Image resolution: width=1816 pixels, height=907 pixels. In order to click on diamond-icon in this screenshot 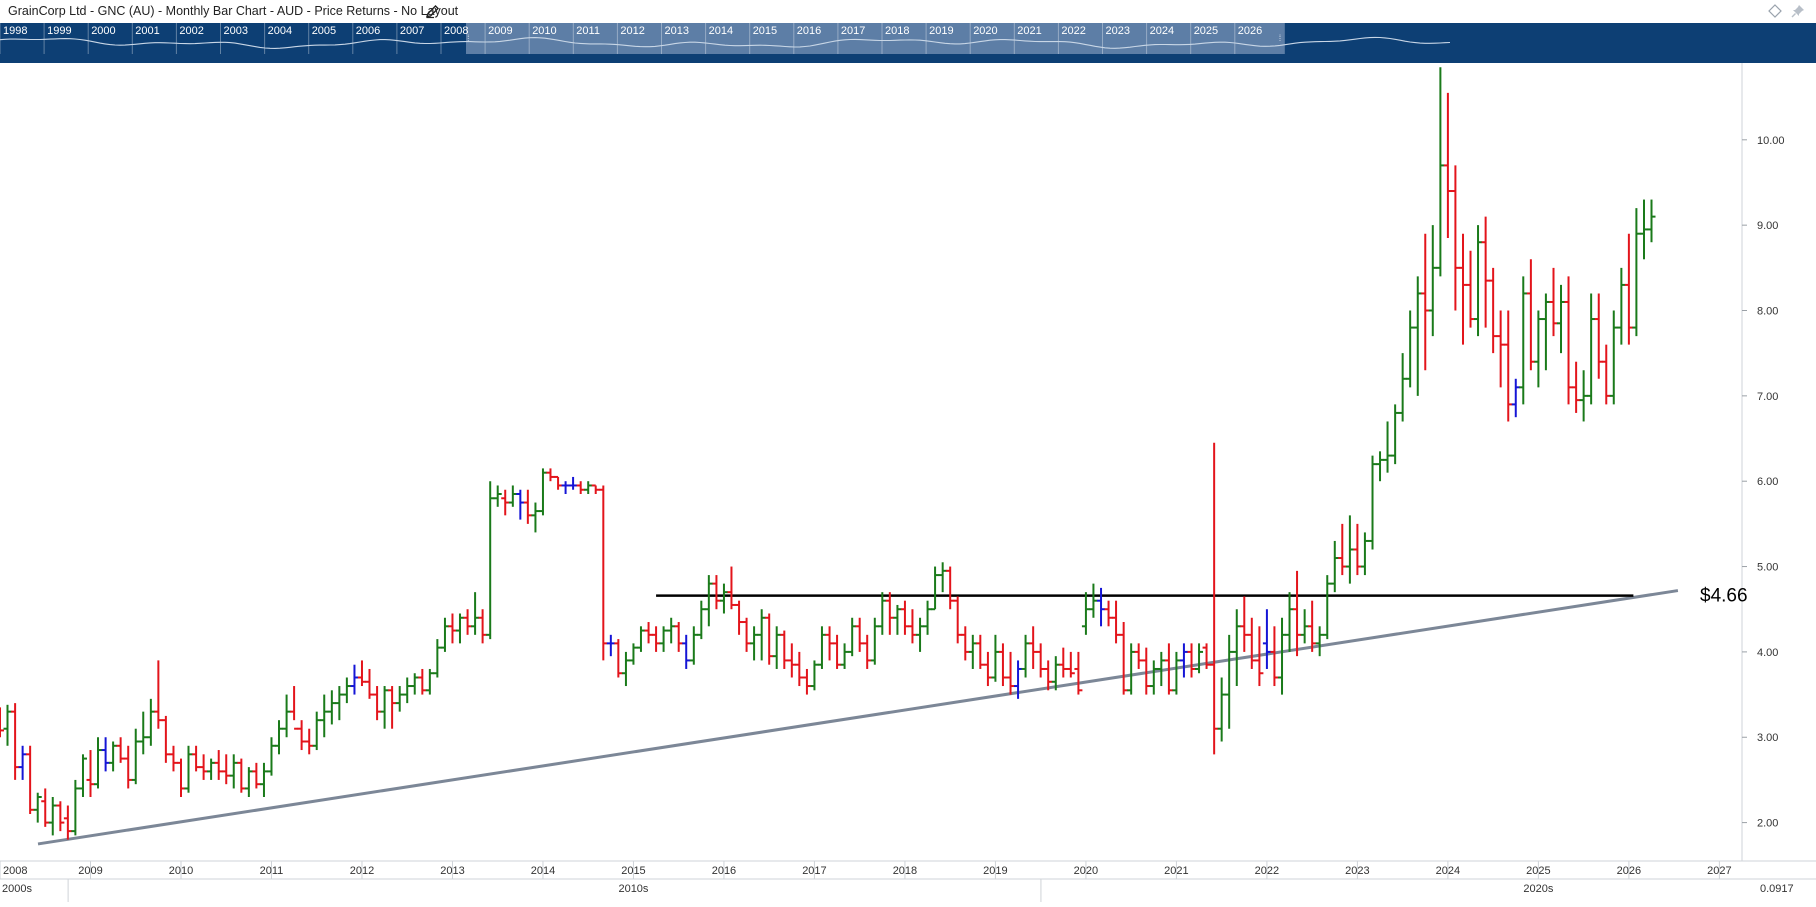, I will do `click(1775, 11)`.